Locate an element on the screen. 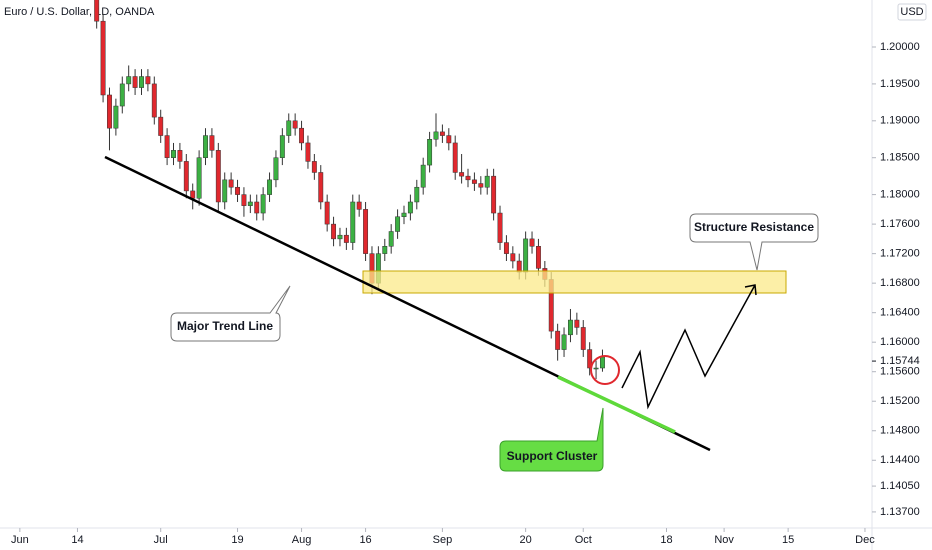 This screenshot has height=550, width=932. currency-badge is located at coordinates (912, 12).